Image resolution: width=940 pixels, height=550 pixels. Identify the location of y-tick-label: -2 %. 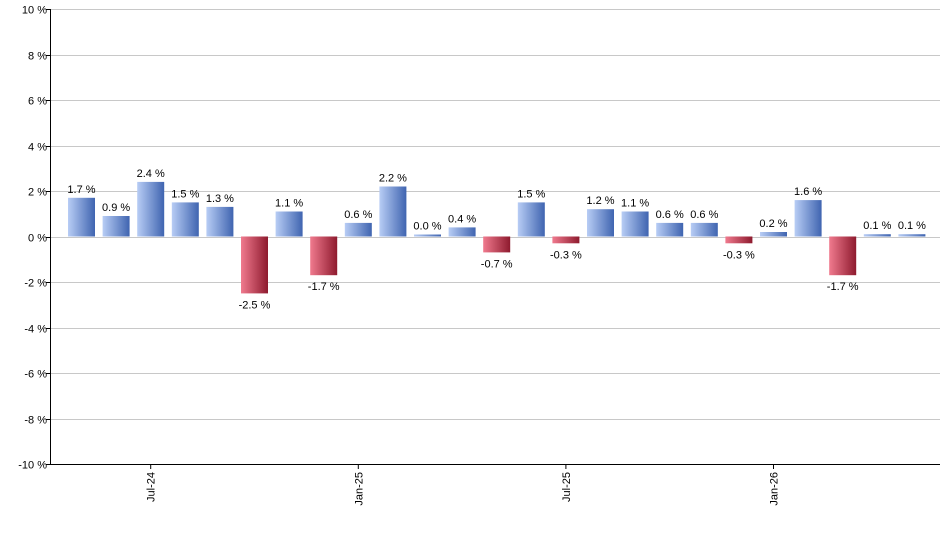
(35, 284).